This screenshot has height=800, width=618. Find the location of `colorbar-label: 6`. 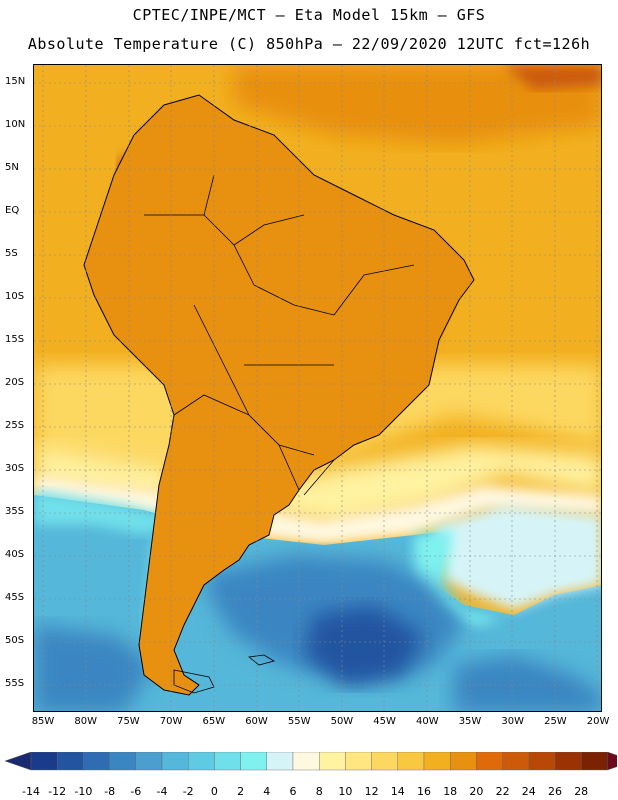

colorbar-label: 6 is located at coordinates (293, 791).